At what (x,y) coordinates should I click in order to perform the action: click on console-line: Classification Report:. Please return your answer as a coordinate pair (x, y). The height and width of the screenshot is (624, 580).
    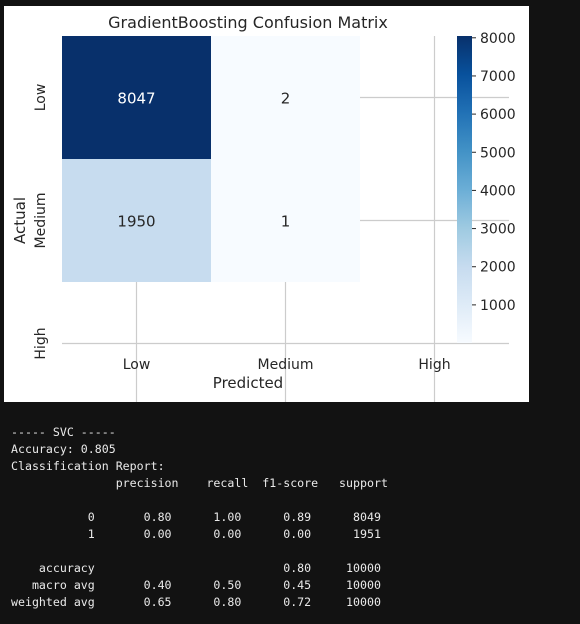
    Looking at the image, I should click on (88, 466).